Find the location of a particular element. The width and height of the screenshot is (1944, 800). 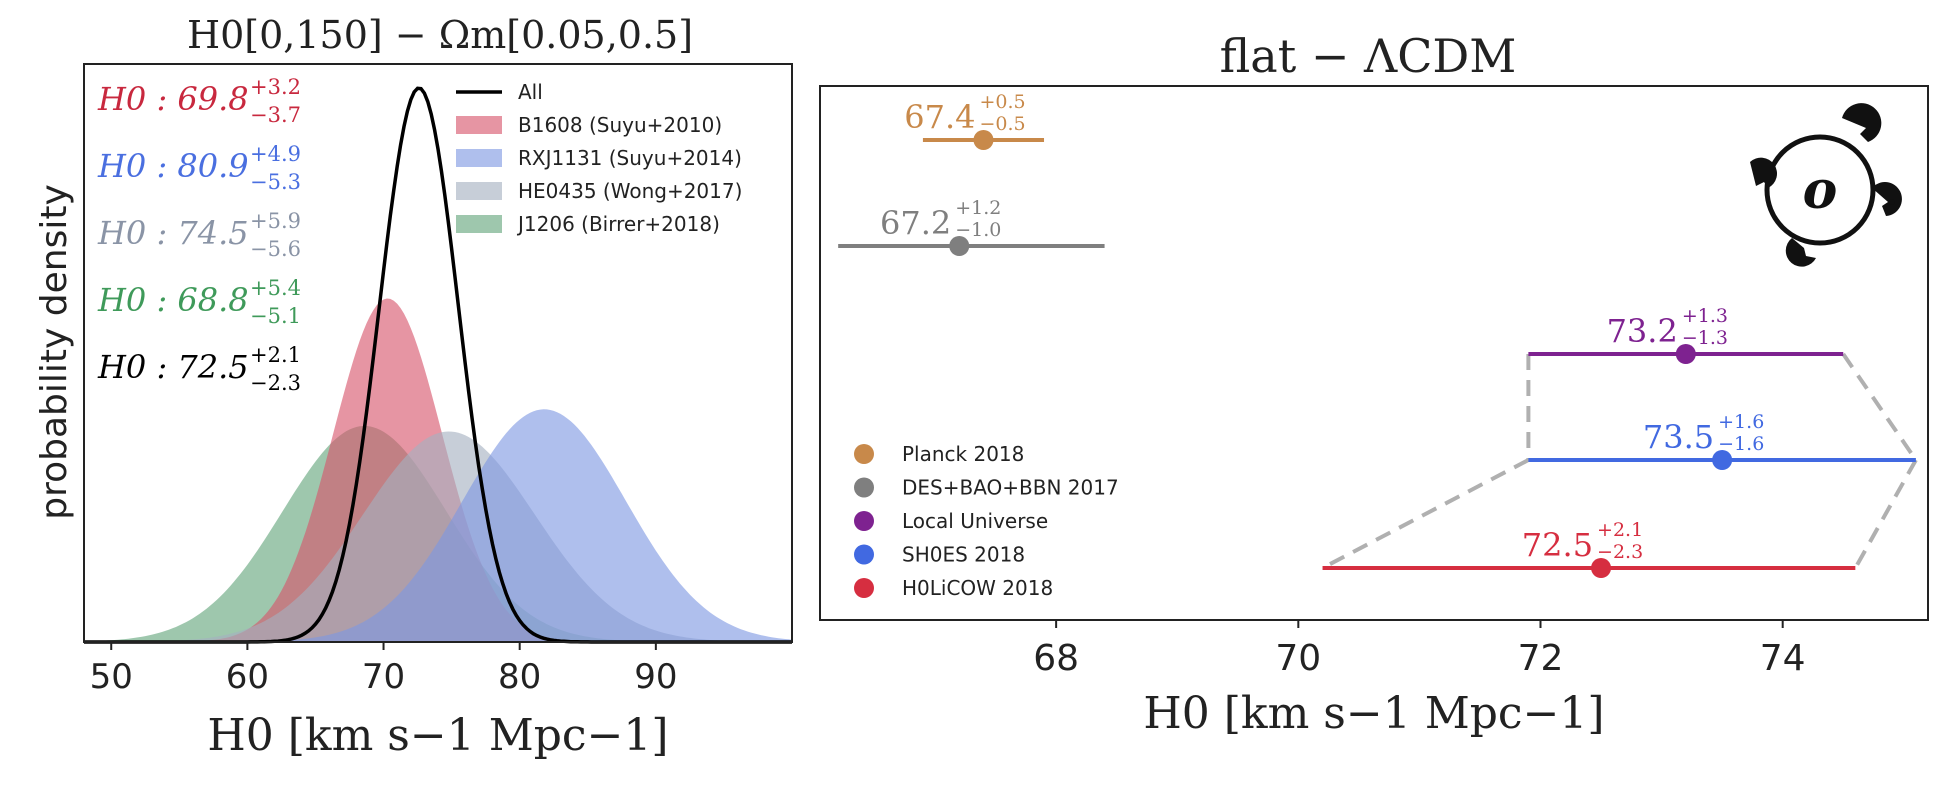

left-x-tick-label: 60 is located at coordinates (247, 677).